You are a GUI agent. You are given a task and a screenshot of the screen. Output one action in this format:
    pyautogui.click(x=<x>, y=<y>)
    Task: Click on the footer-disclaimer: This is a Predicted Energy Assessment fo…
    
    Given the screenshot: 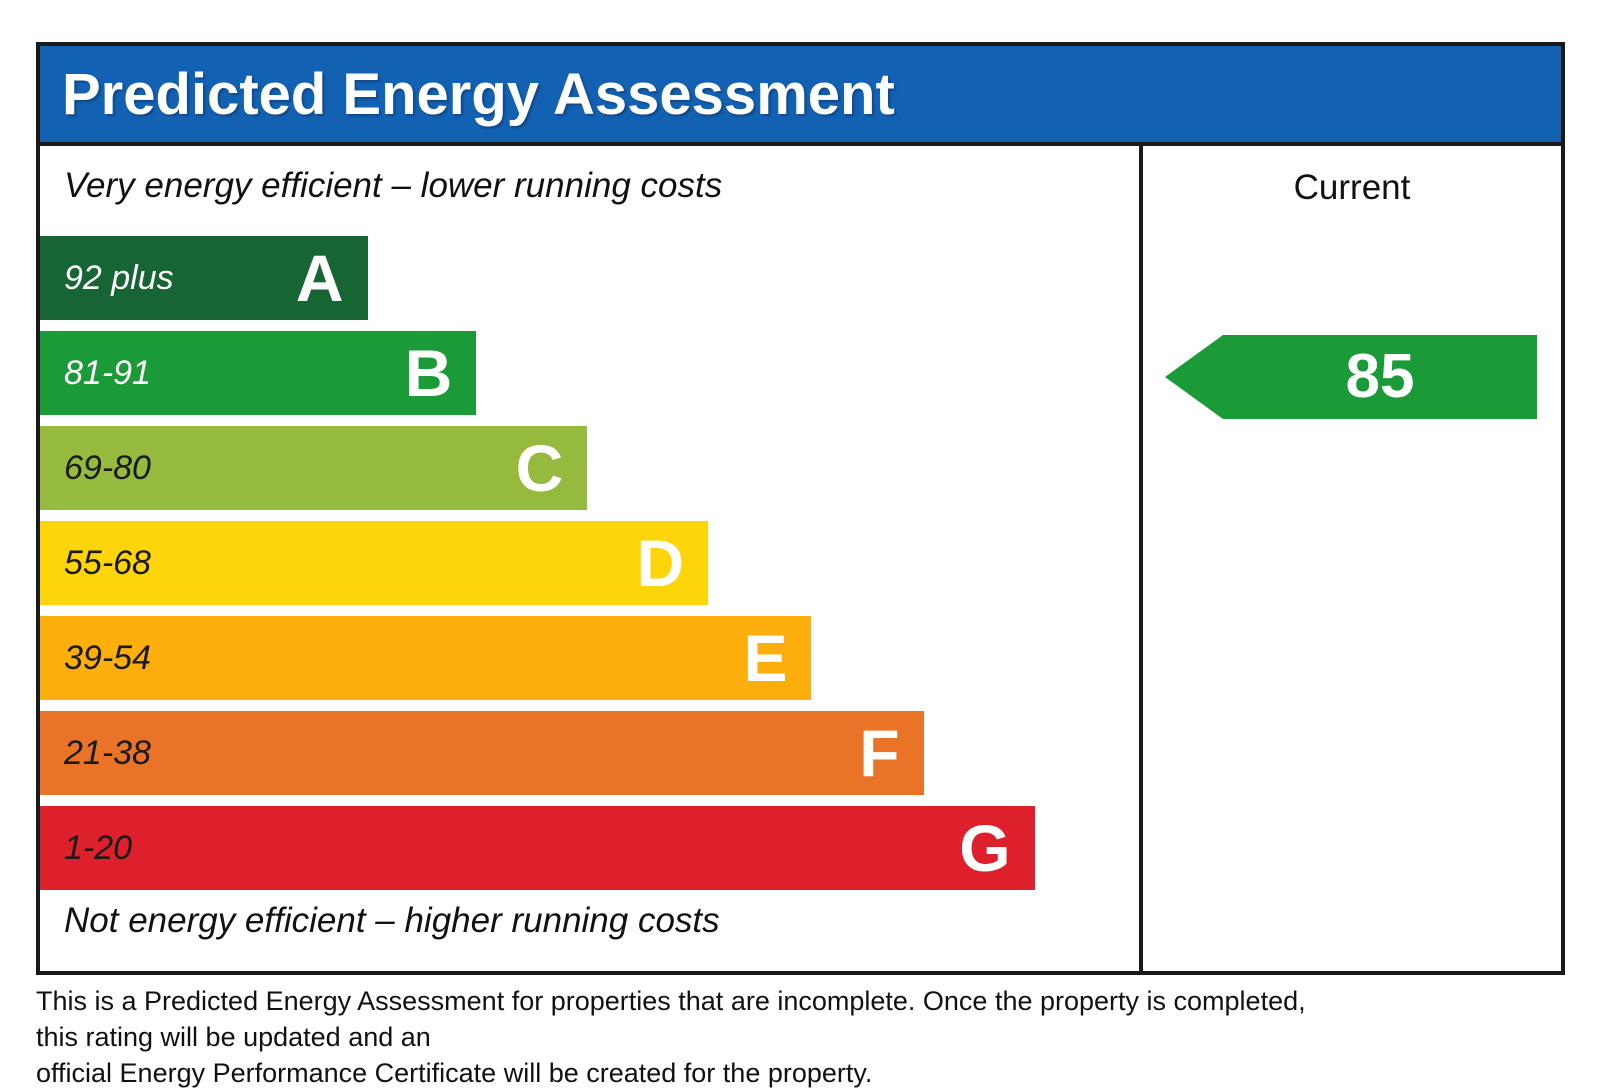 What is the action you would take?
    pyautogui.click(x=676, y=1037)
    